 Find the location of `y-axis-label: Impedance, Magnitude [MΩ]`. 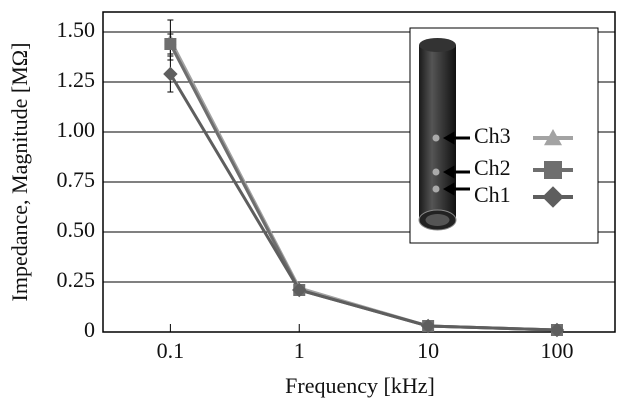

y-axis-label: Impedance, Magnitude [MΩ] is located at coordinates (19, 172).